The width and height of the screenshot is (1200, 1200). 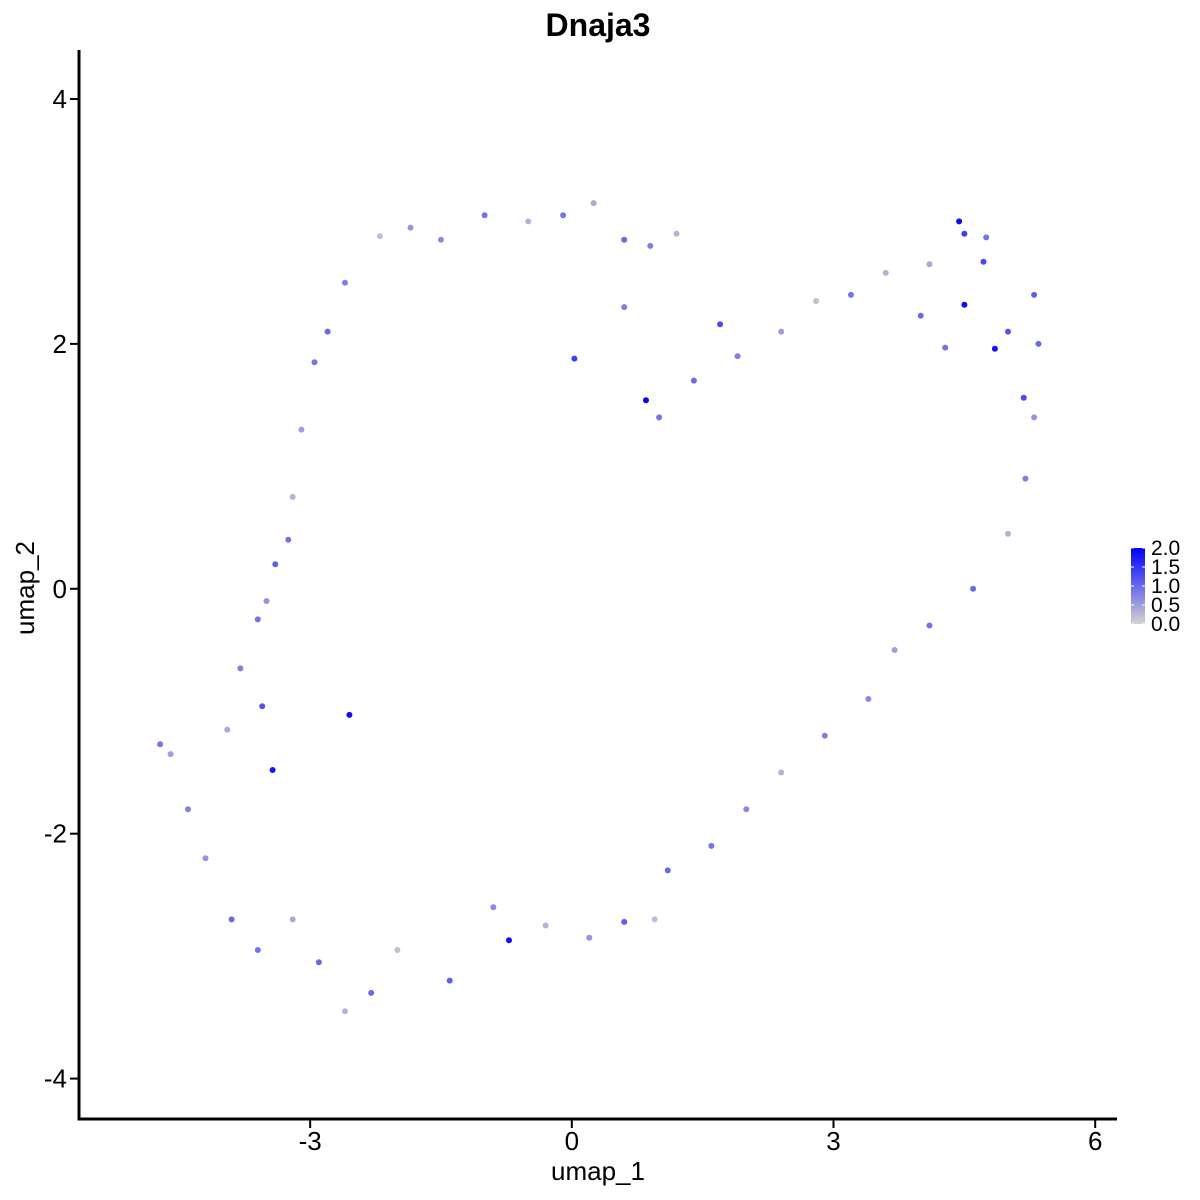 I want to click on color-legend: 2.01.51.00.50.0, so click(x=1155, y=586).